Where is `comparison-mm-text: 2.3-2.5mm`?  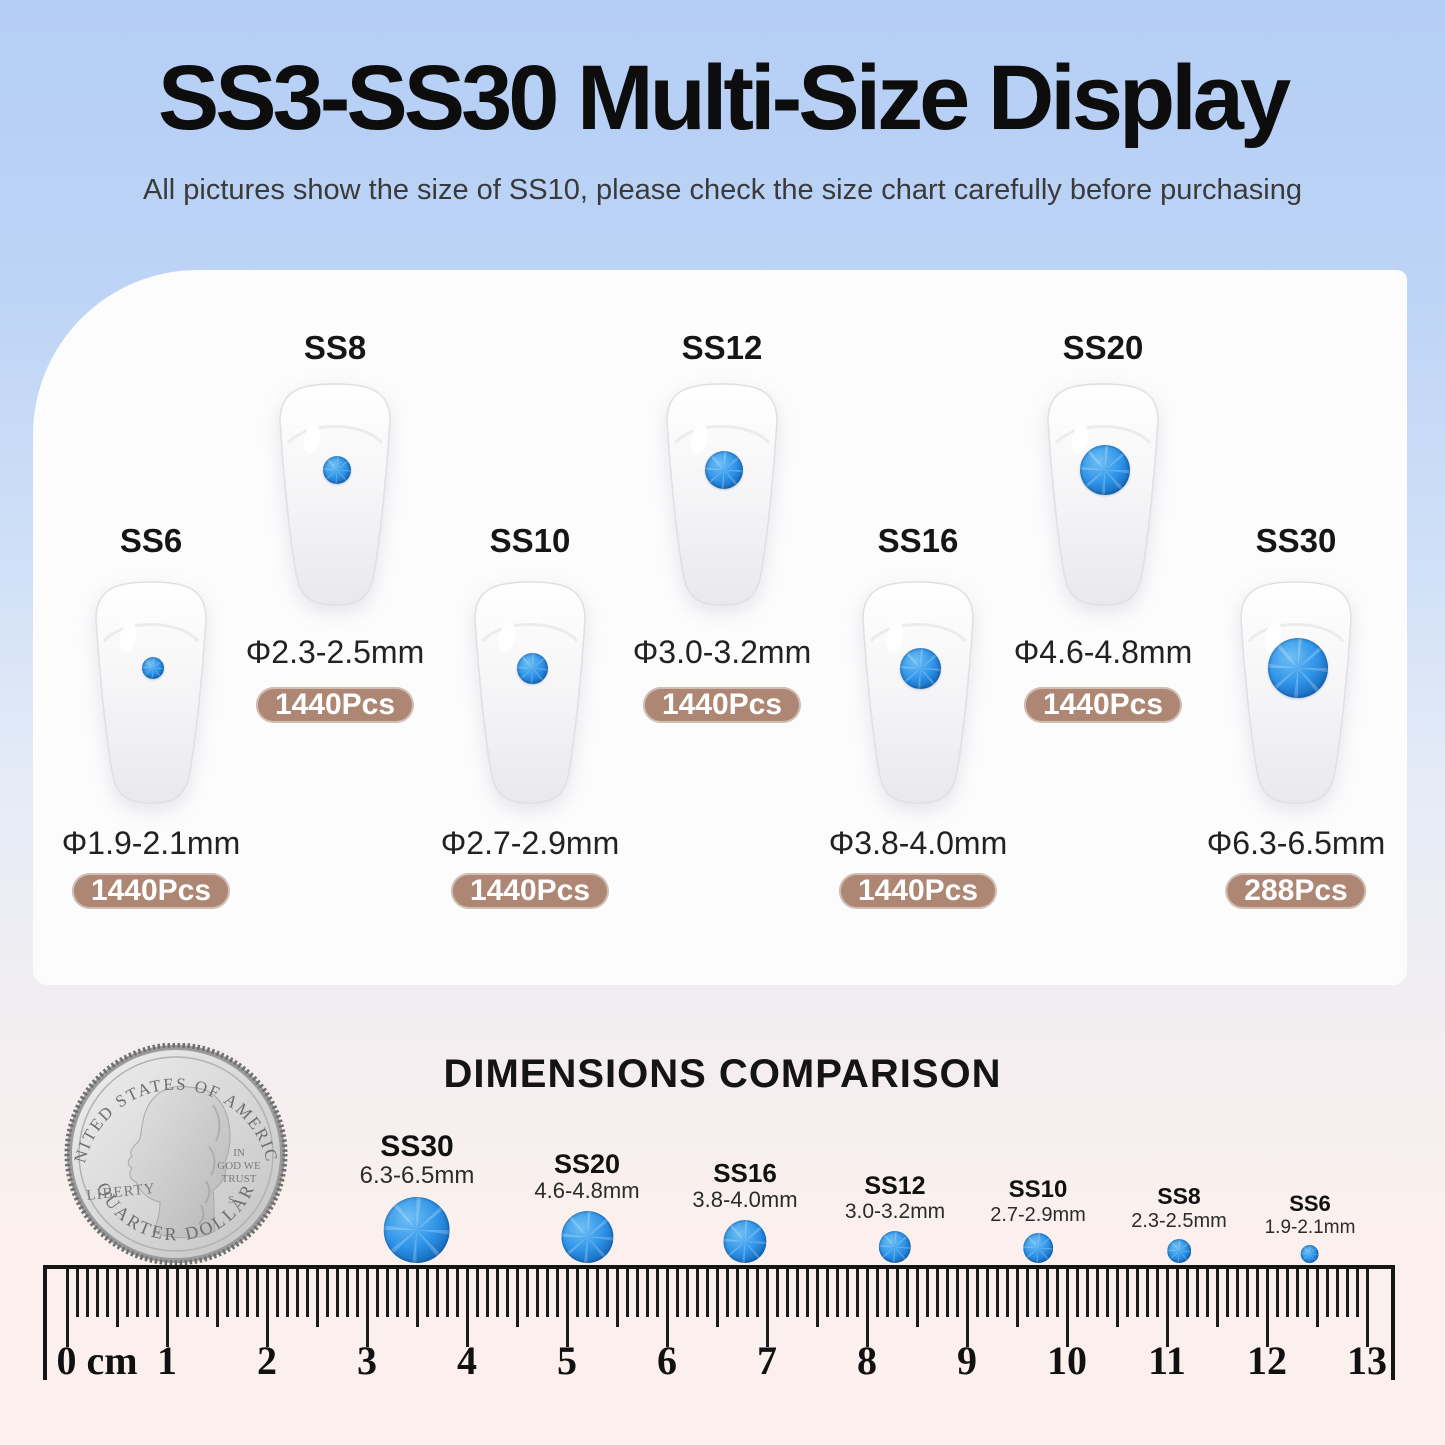
comparison-mm-text: 2.3-2.5mm is located at coordinates (1179, 1220).